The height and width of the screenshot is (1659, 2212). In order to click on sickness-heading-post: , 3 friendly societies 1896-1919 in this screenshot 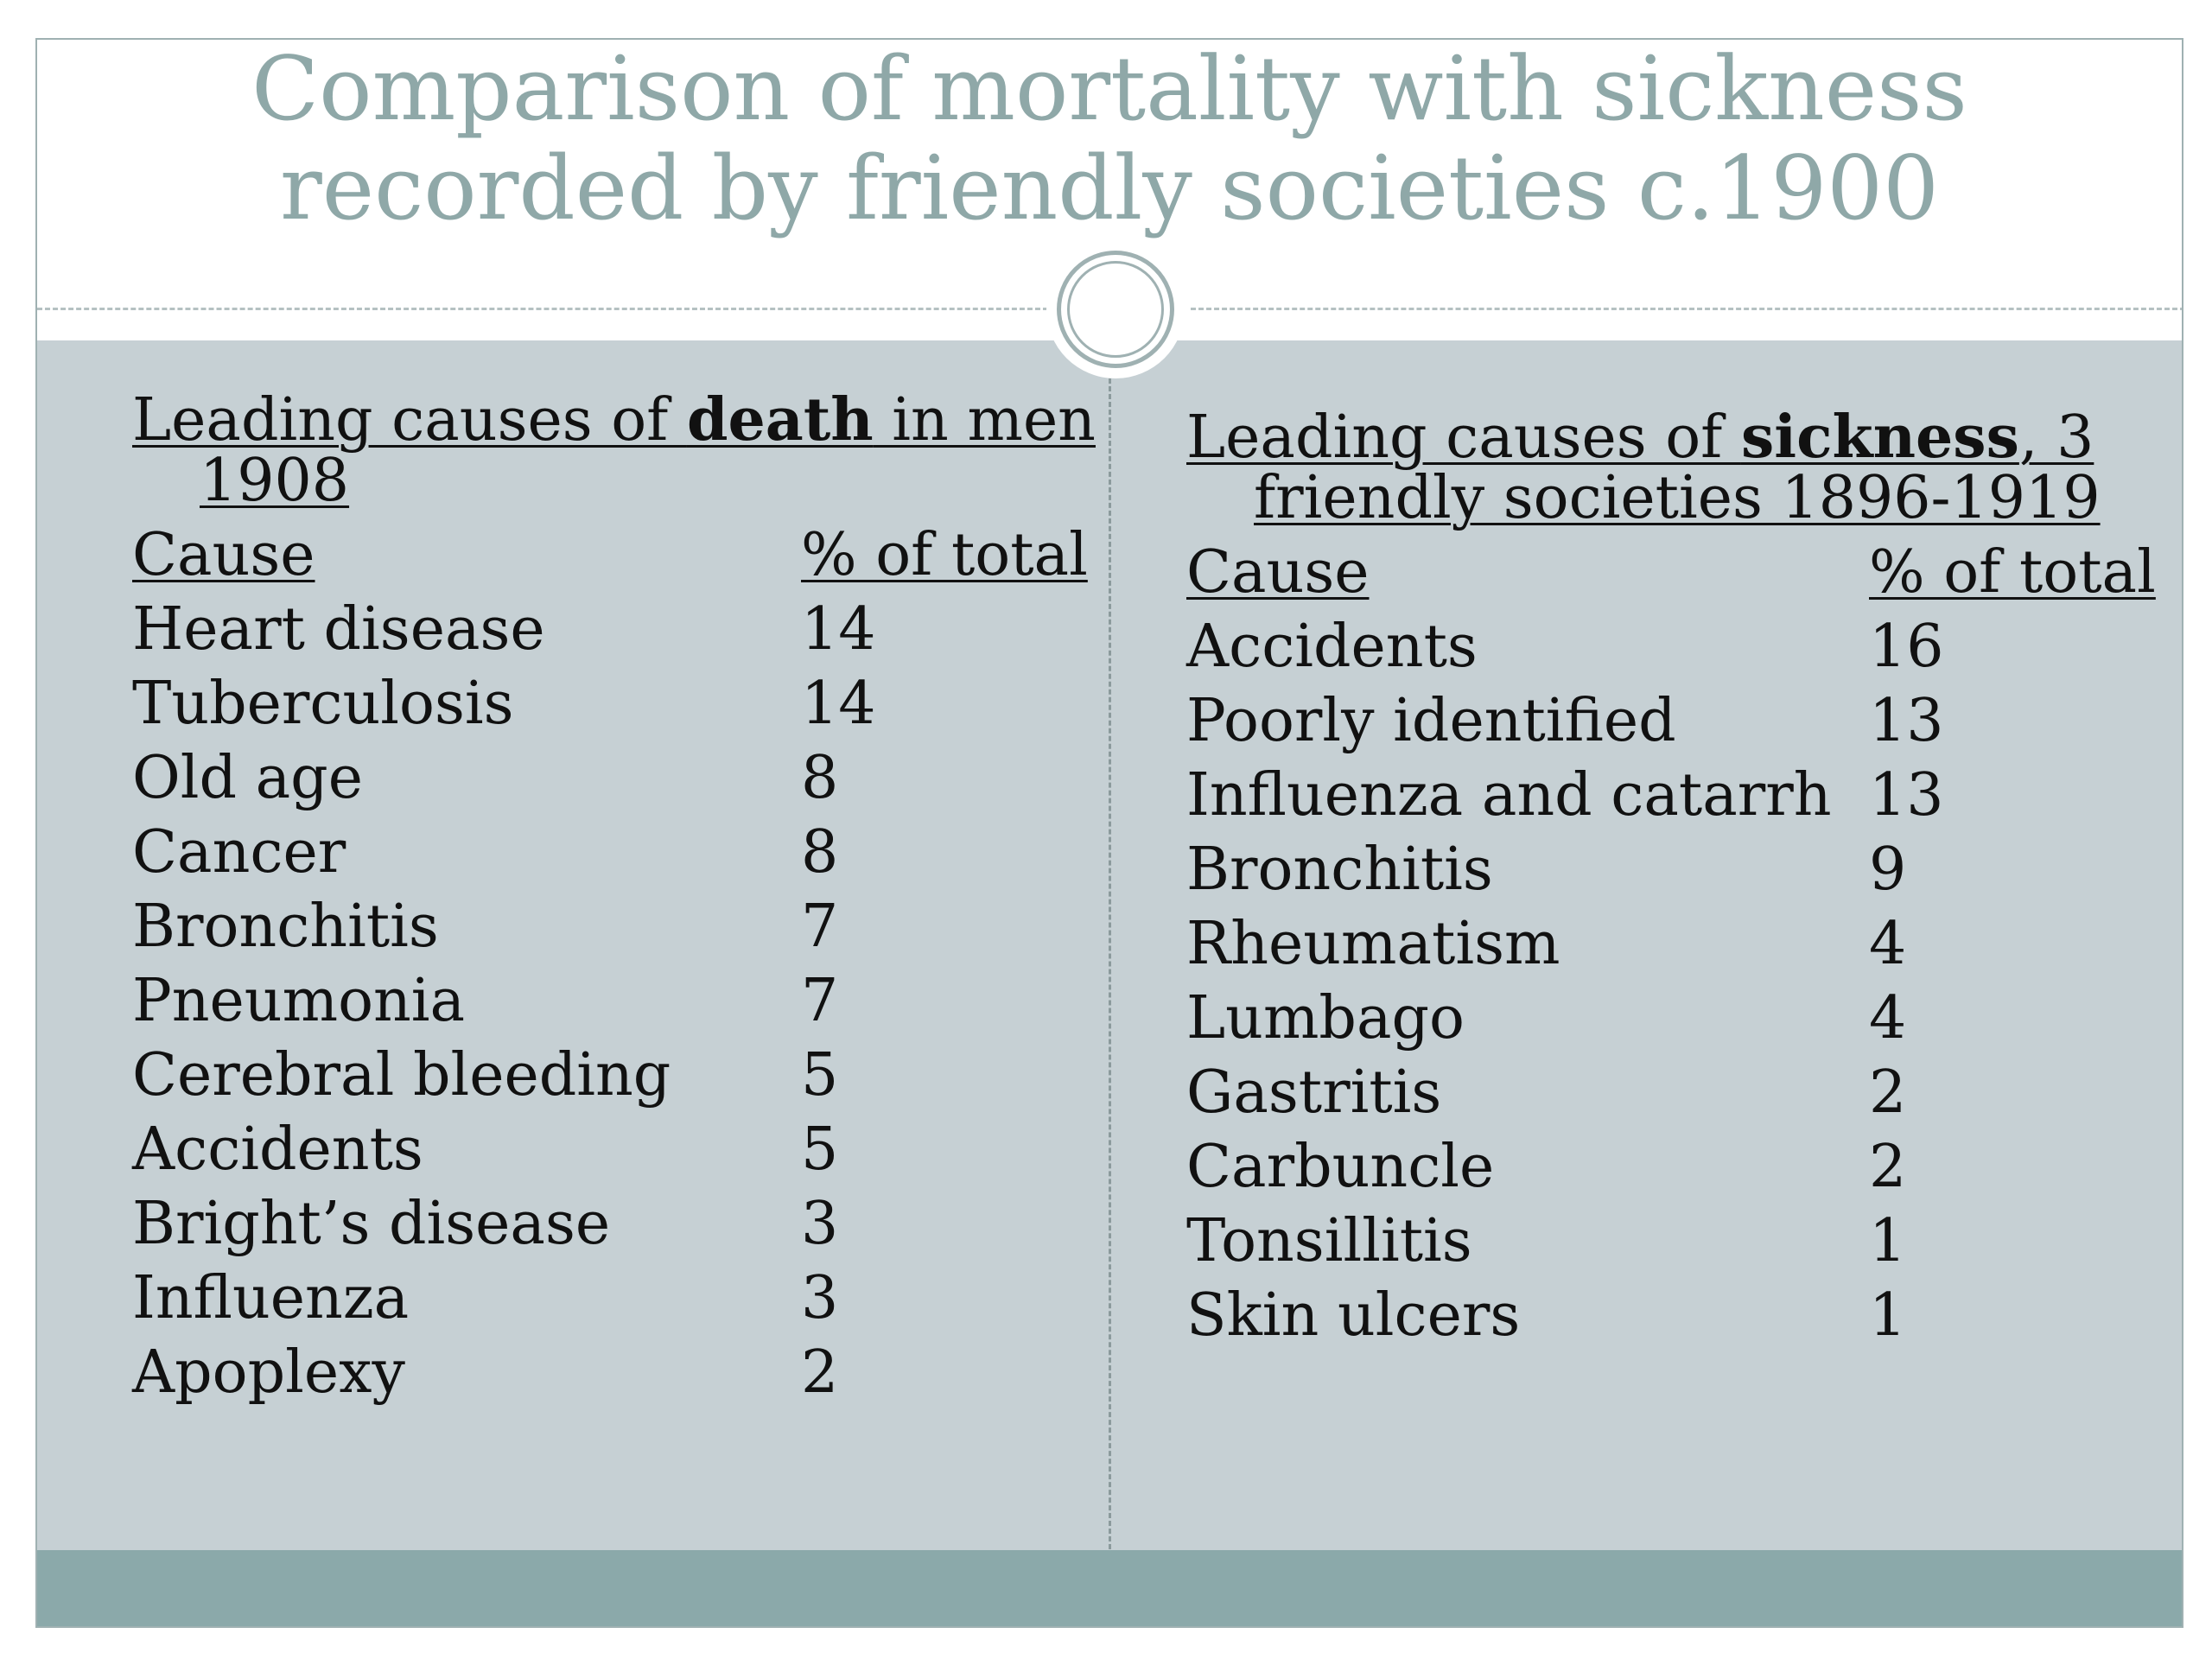, I will do `click(1677, 468)`.